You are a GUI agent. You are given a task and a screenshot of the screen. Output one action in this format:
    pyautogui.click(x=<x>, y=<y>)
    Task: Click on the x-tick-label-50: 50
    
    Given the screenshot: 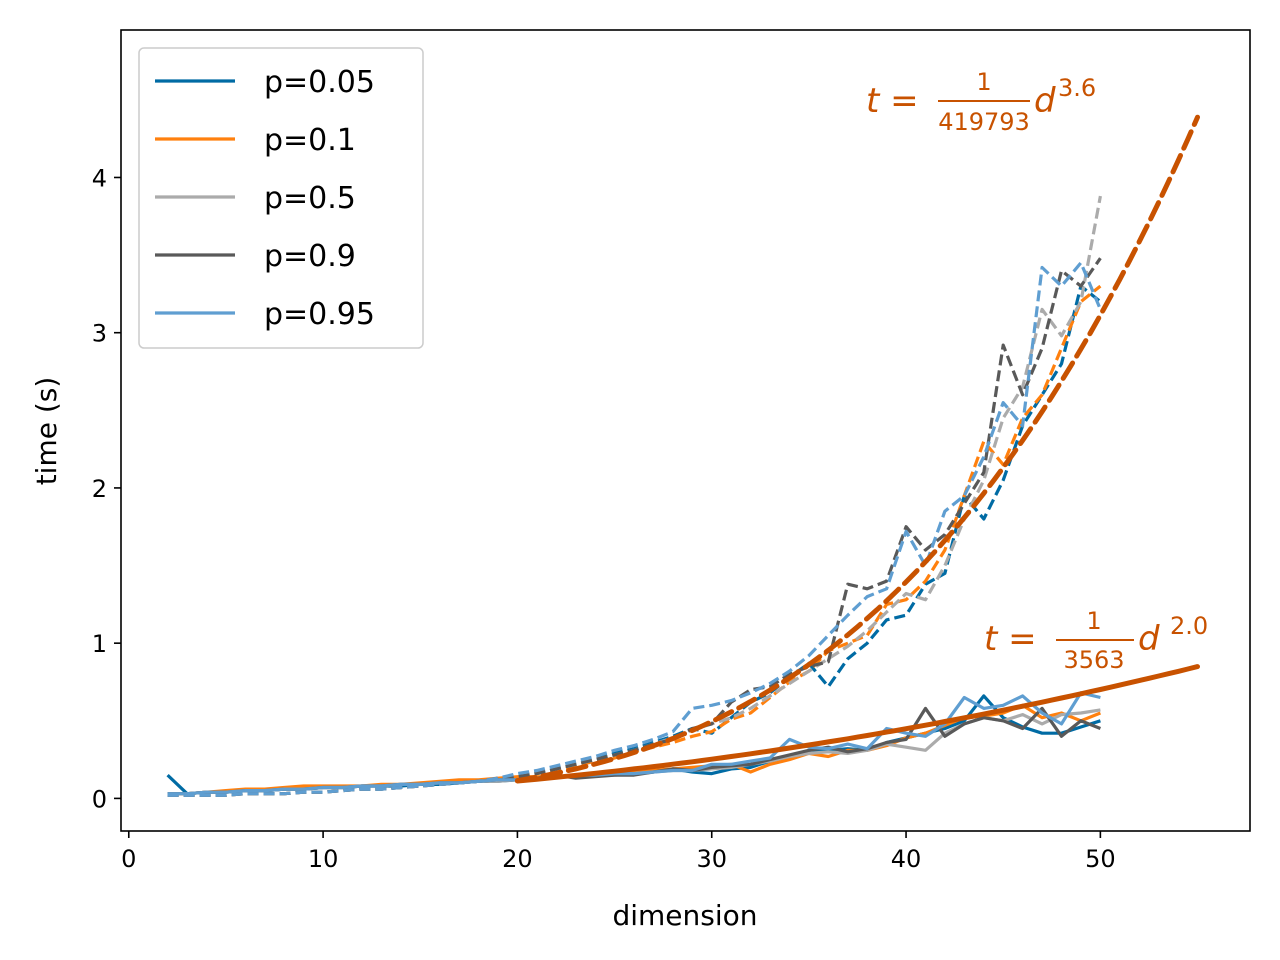 What is the action you would take?
    pyautogui.click(x=1100, y=859)
    